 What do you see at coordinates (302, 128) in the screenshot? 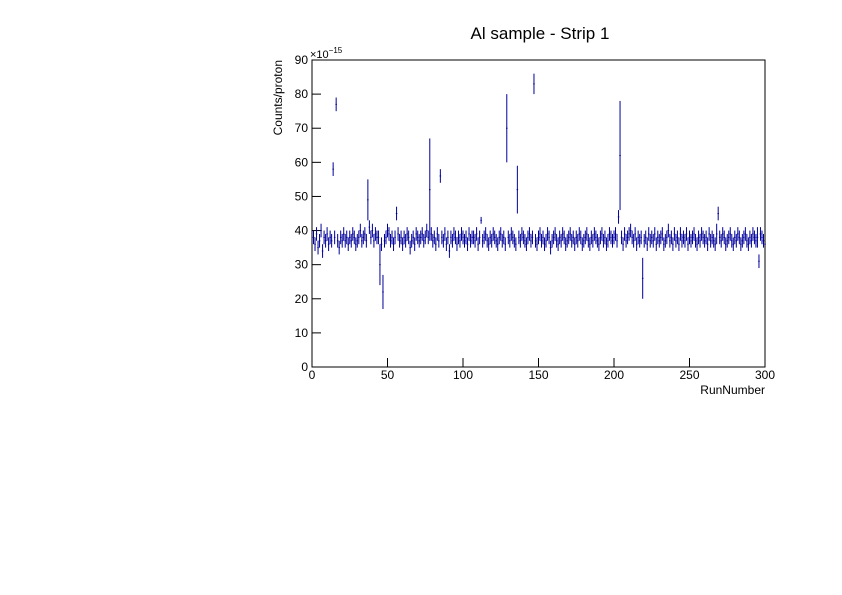
I see `y-tick-label: 70` at bounding box center [302, 128].